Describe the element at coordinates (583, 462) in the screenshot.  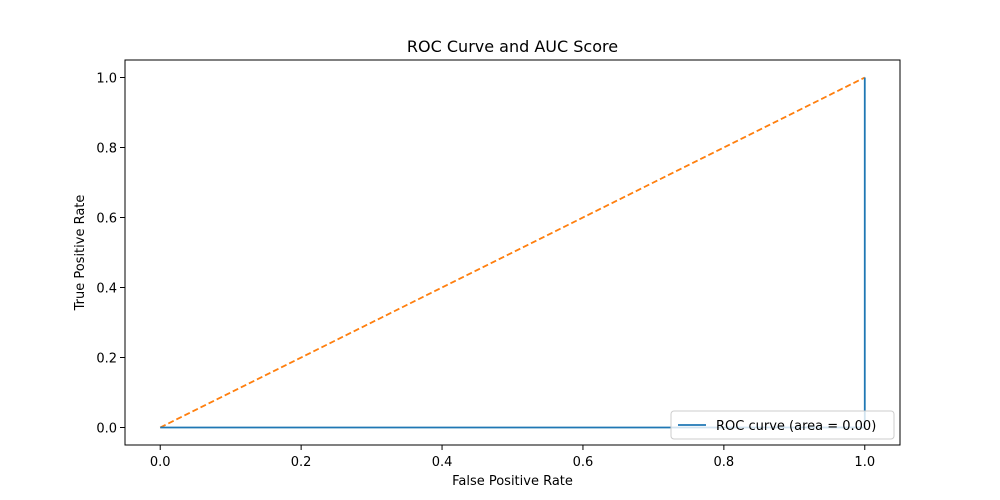
I see `x-tick-label: 0.6` at that location.